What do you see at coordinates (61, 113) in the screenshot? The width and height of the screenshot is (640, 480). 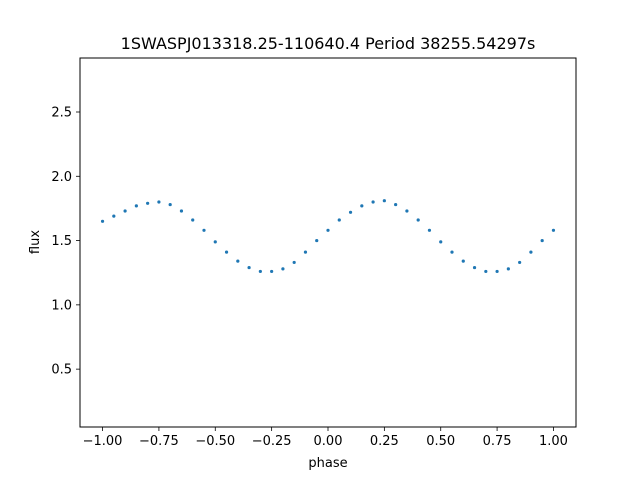 I see `y-tick-label: 2.5` at bounding box center [61, 113].